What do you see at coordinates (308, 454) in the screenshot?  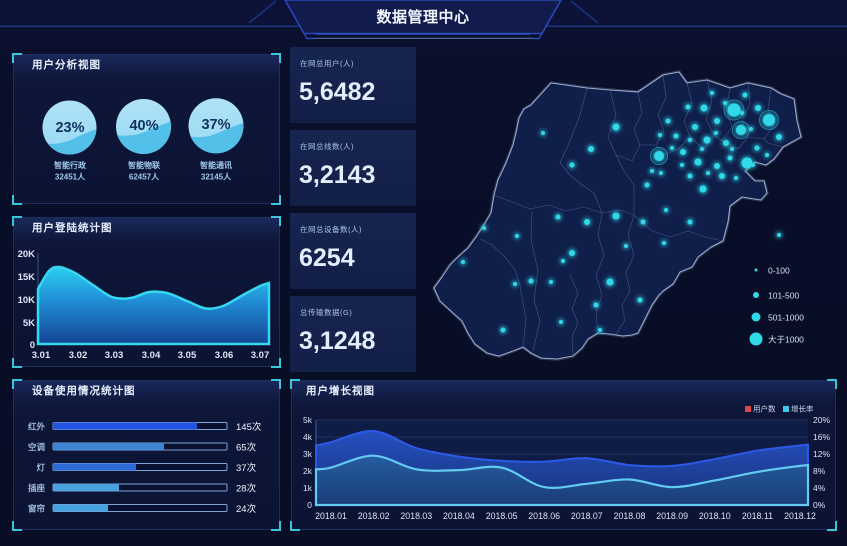 I see `svg-text: 3k` at bounding box center [308, 454].